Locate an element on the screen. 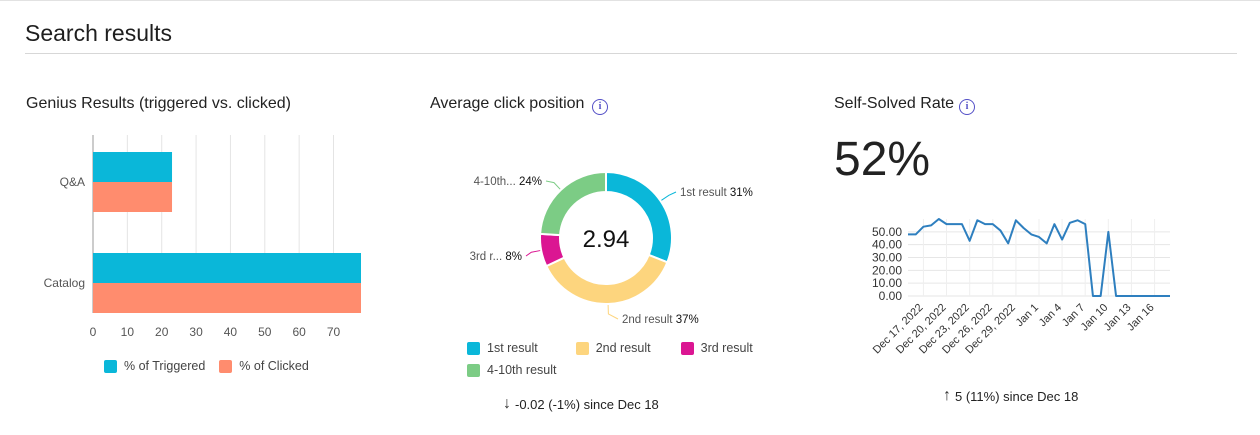 Image resolution: width=1260 pixels, height=435 pixels. arrow-down-icon: ↓ is located at coordinates (507, 403).